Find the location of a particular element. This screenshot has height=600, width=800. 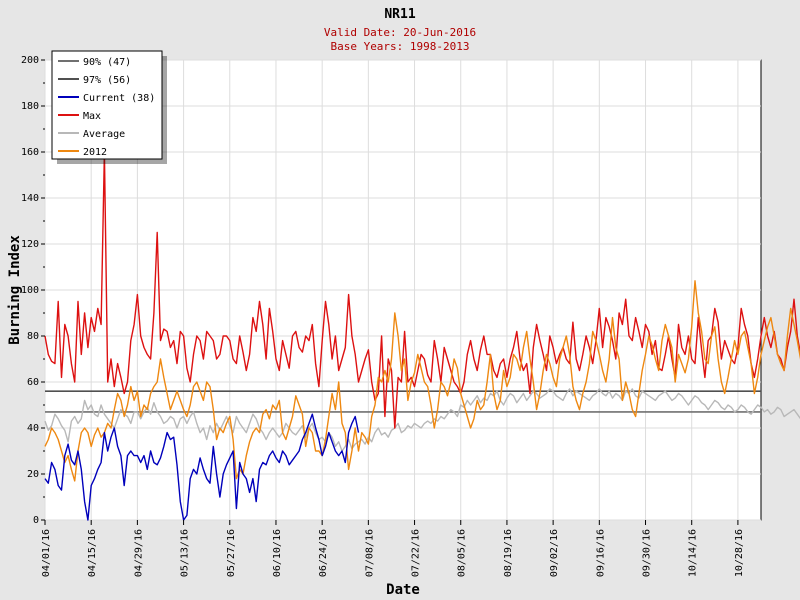

base-years-subtitle: Base Years: 1998-2013 is located at coordinates (399, 46).